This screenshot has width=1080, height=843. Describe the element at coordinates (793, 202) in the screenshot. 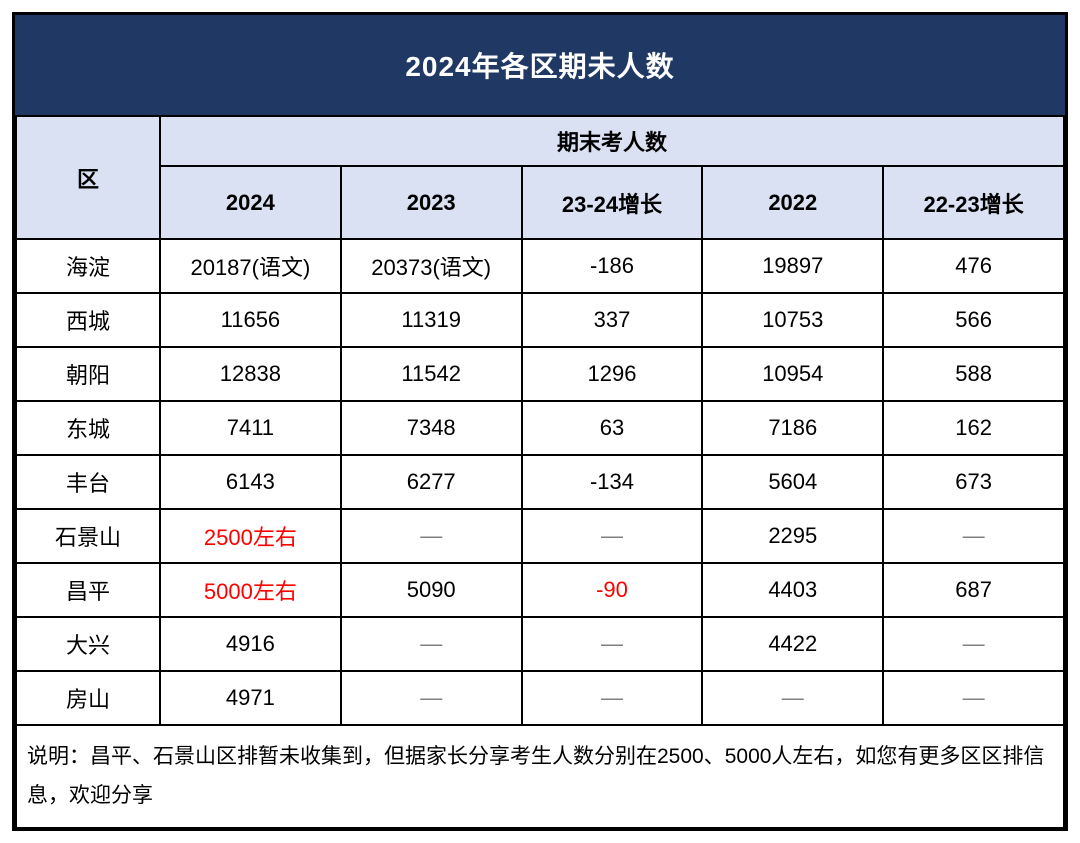

I see `column-header: 2022` at that location.